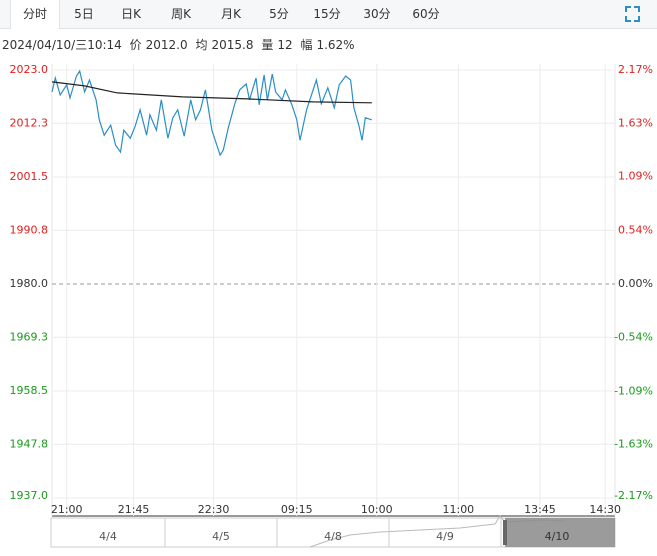  Describe the element at coordinates (211, 92) in the screenshot. I see `avg-line` at that location.